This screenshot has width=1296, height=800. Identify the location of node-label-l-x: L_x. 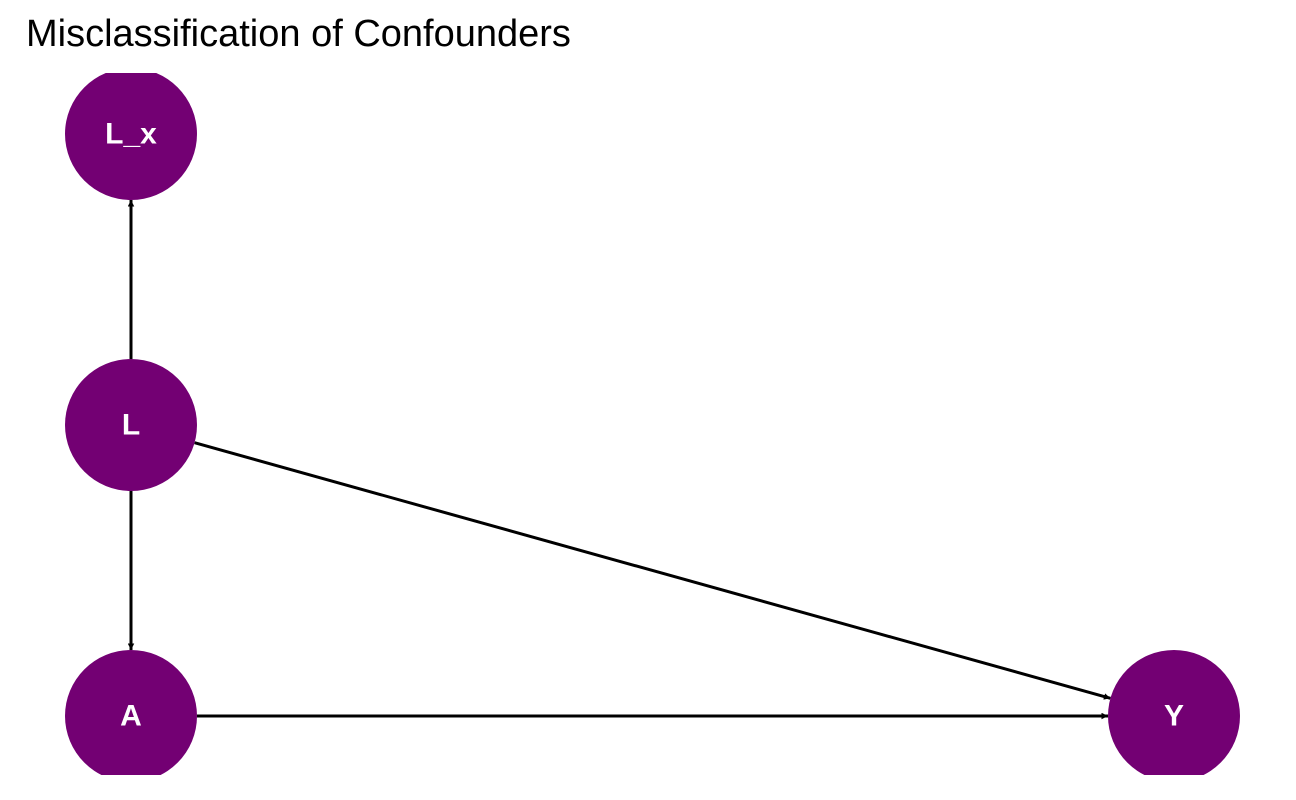
(131, 134).